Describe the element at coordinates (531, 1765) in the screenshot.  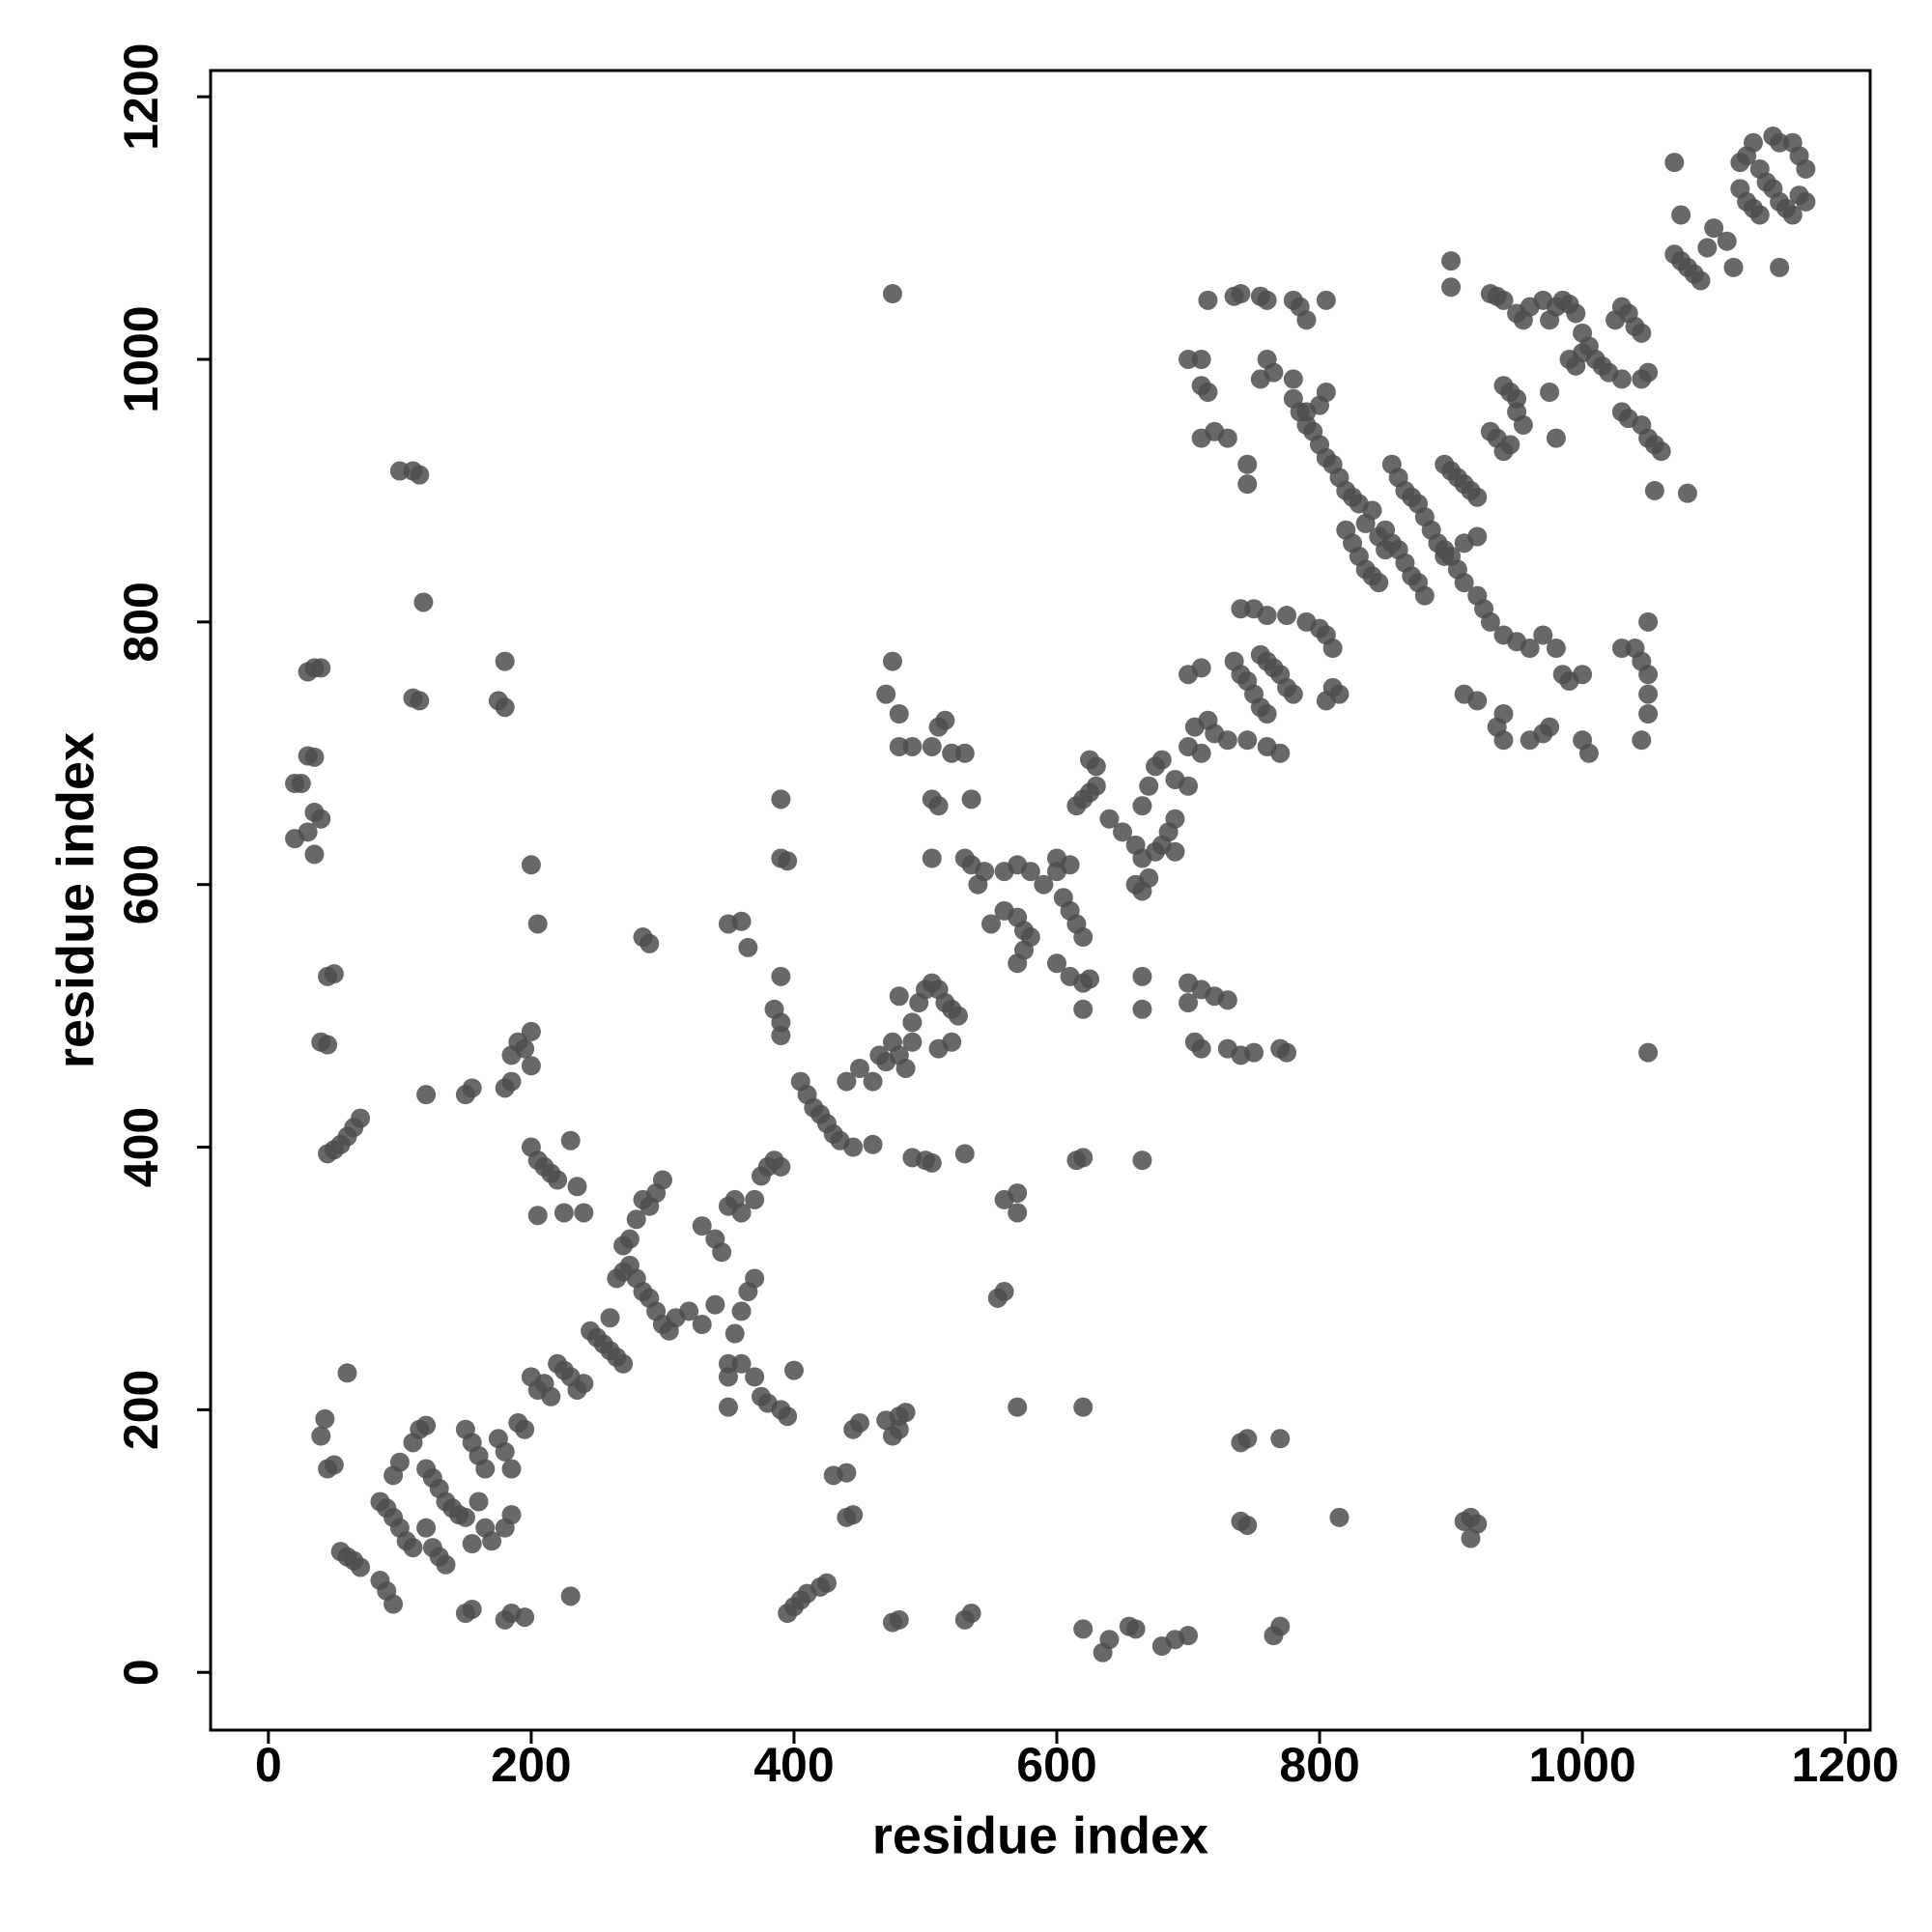
I see `x-tick-label: 200` at that location.